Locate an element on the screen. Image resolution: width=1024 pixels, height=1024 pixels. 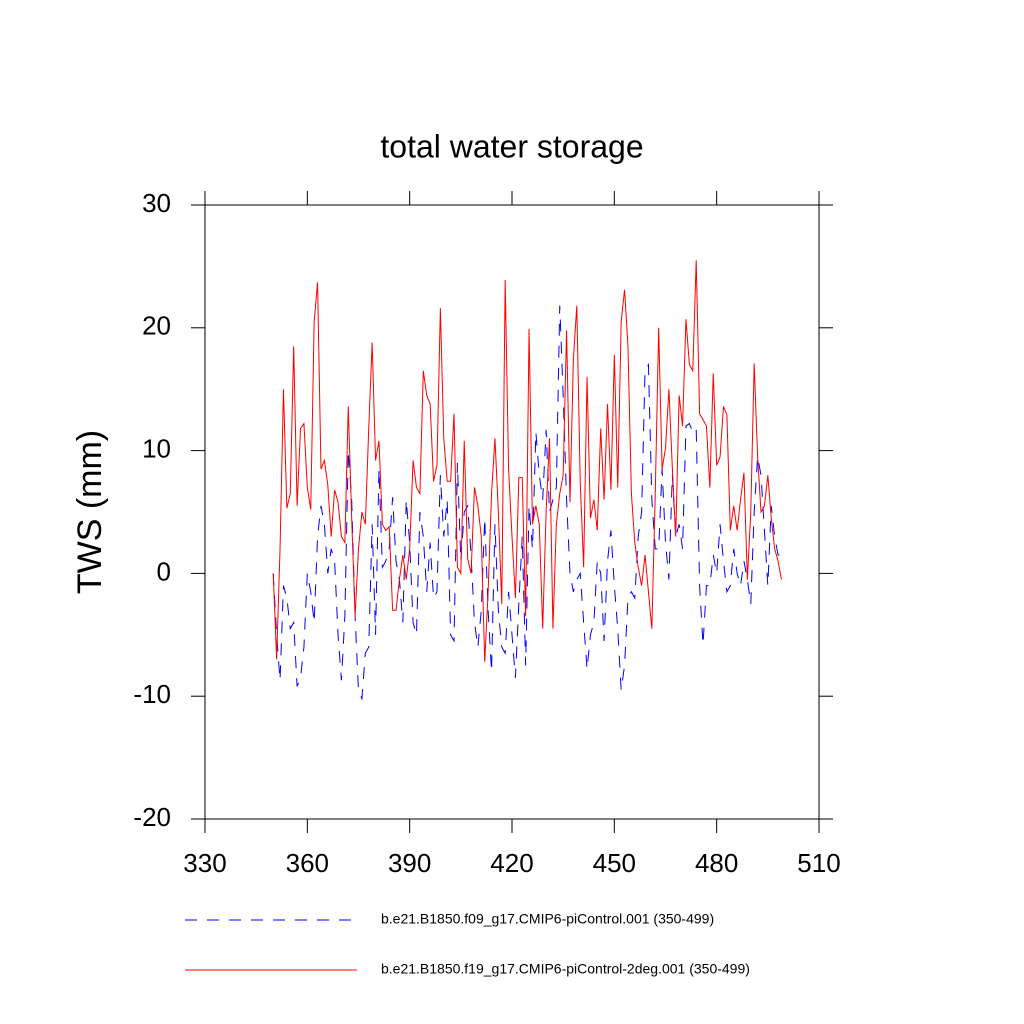
y-tick-label: 0 is located at coordinates (164, 571).